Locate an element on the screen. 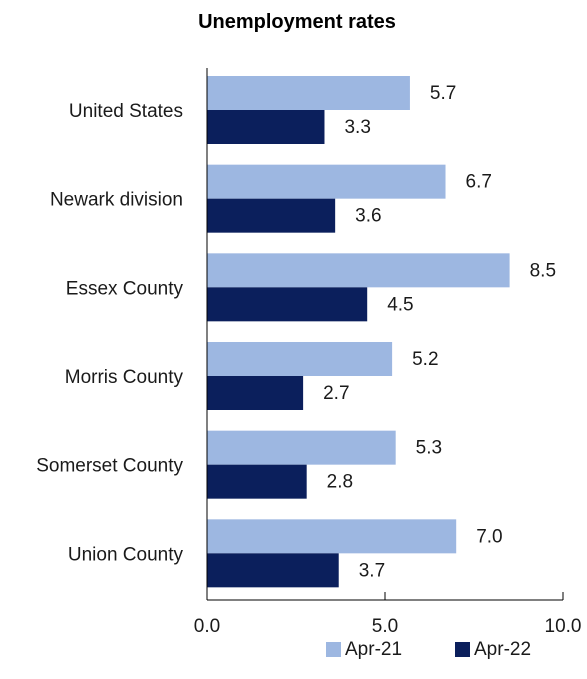  bar-apr-21-essex-county is located at coordinates (358, 270).